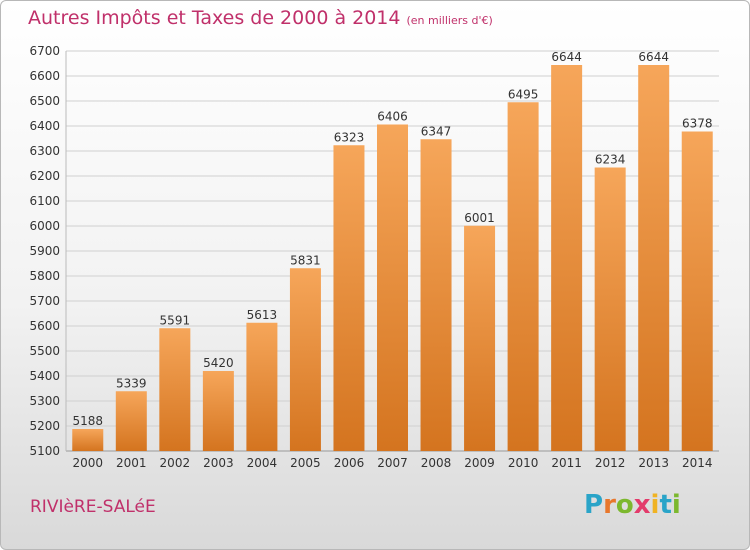  I want to click on data-label: 5831, so click(305, 260).